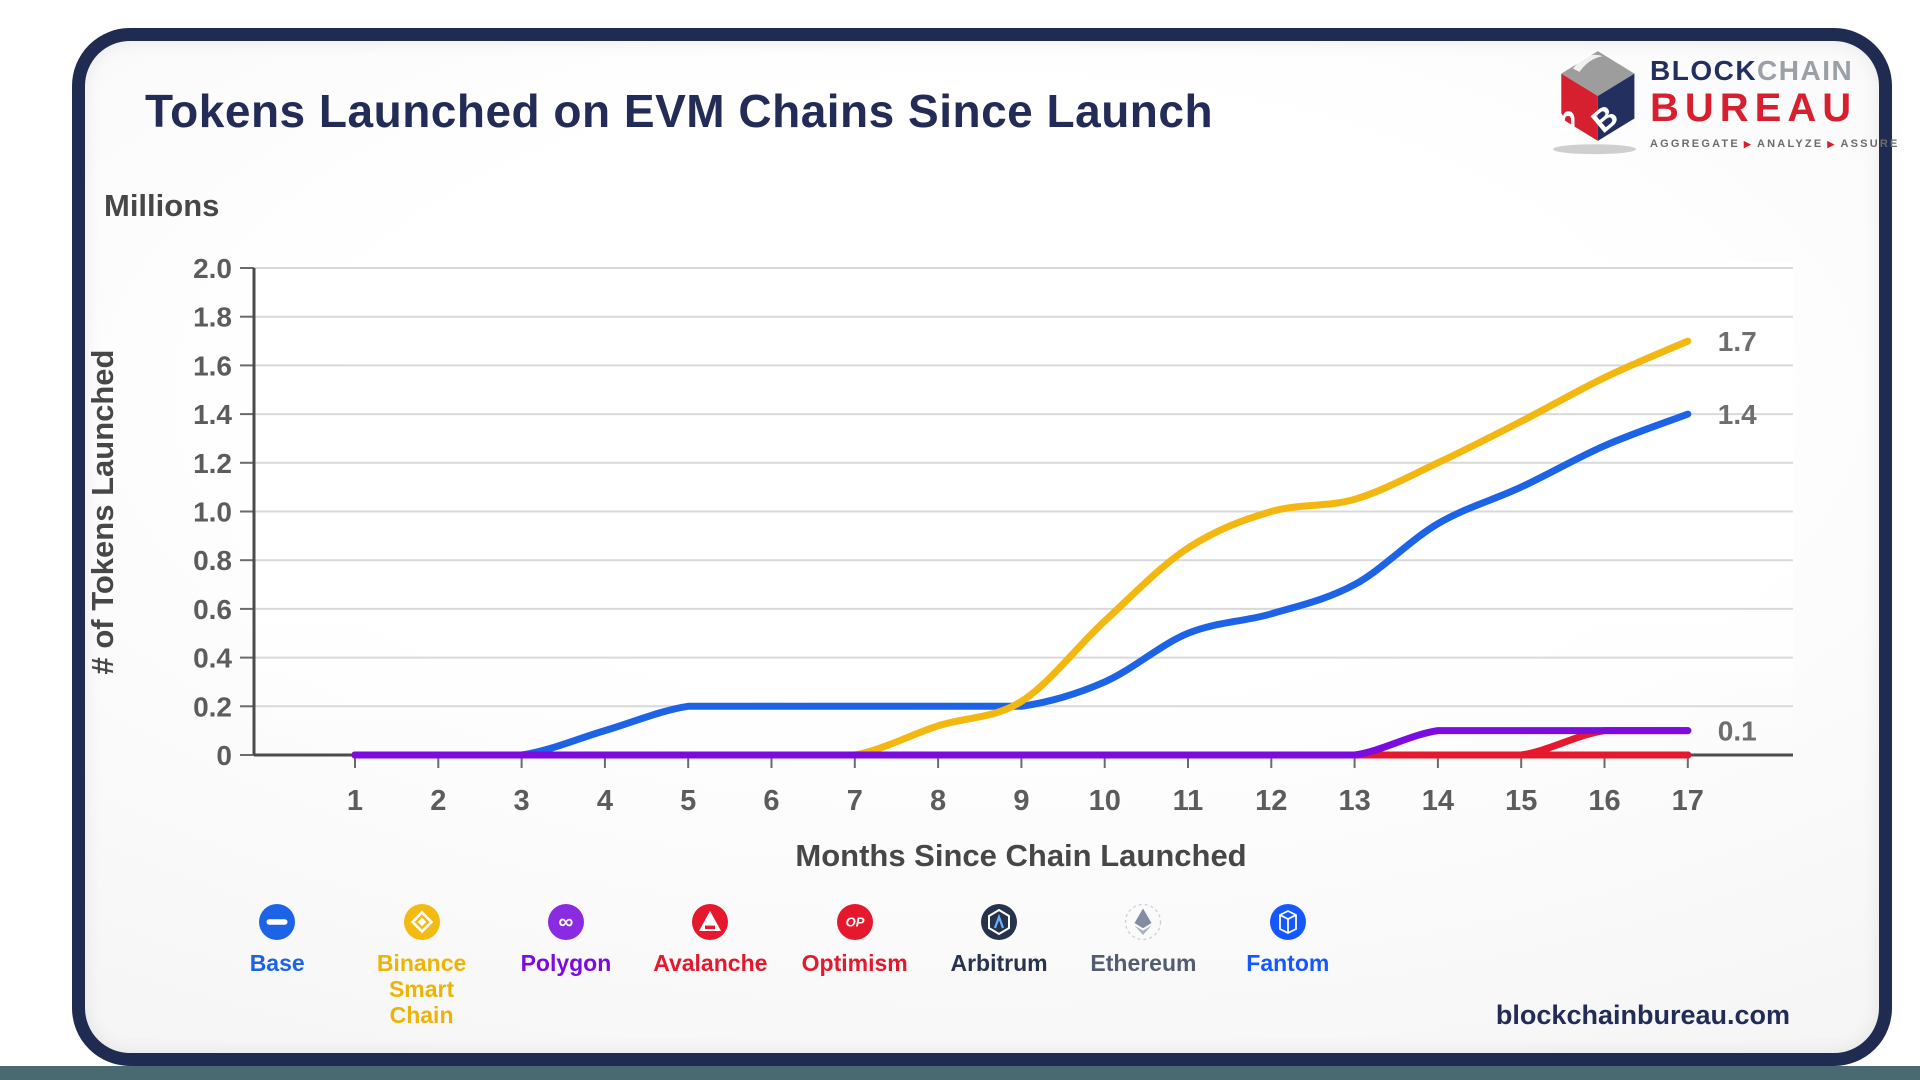  I want to click on series-line-polygon, so click(1021, 743).